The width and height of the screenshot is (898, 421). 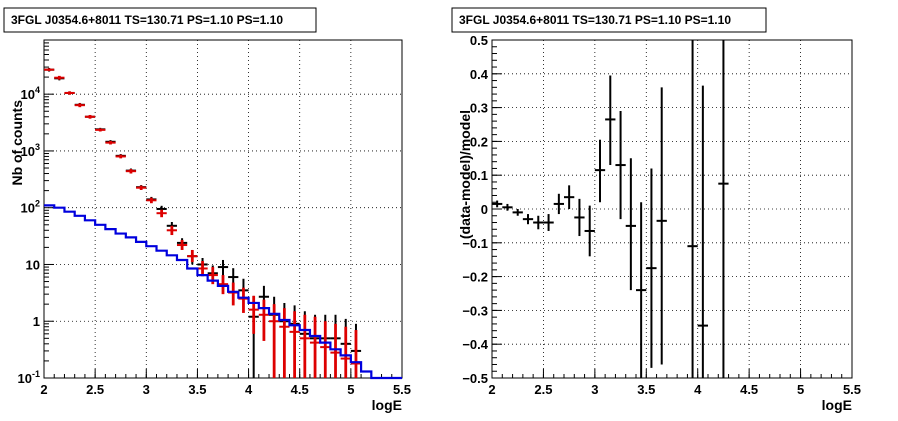 What do you see at coordinates (479, 108) in the screenshot?
I see `y-tick-label: 0.3` at bounding box center [479, 108].